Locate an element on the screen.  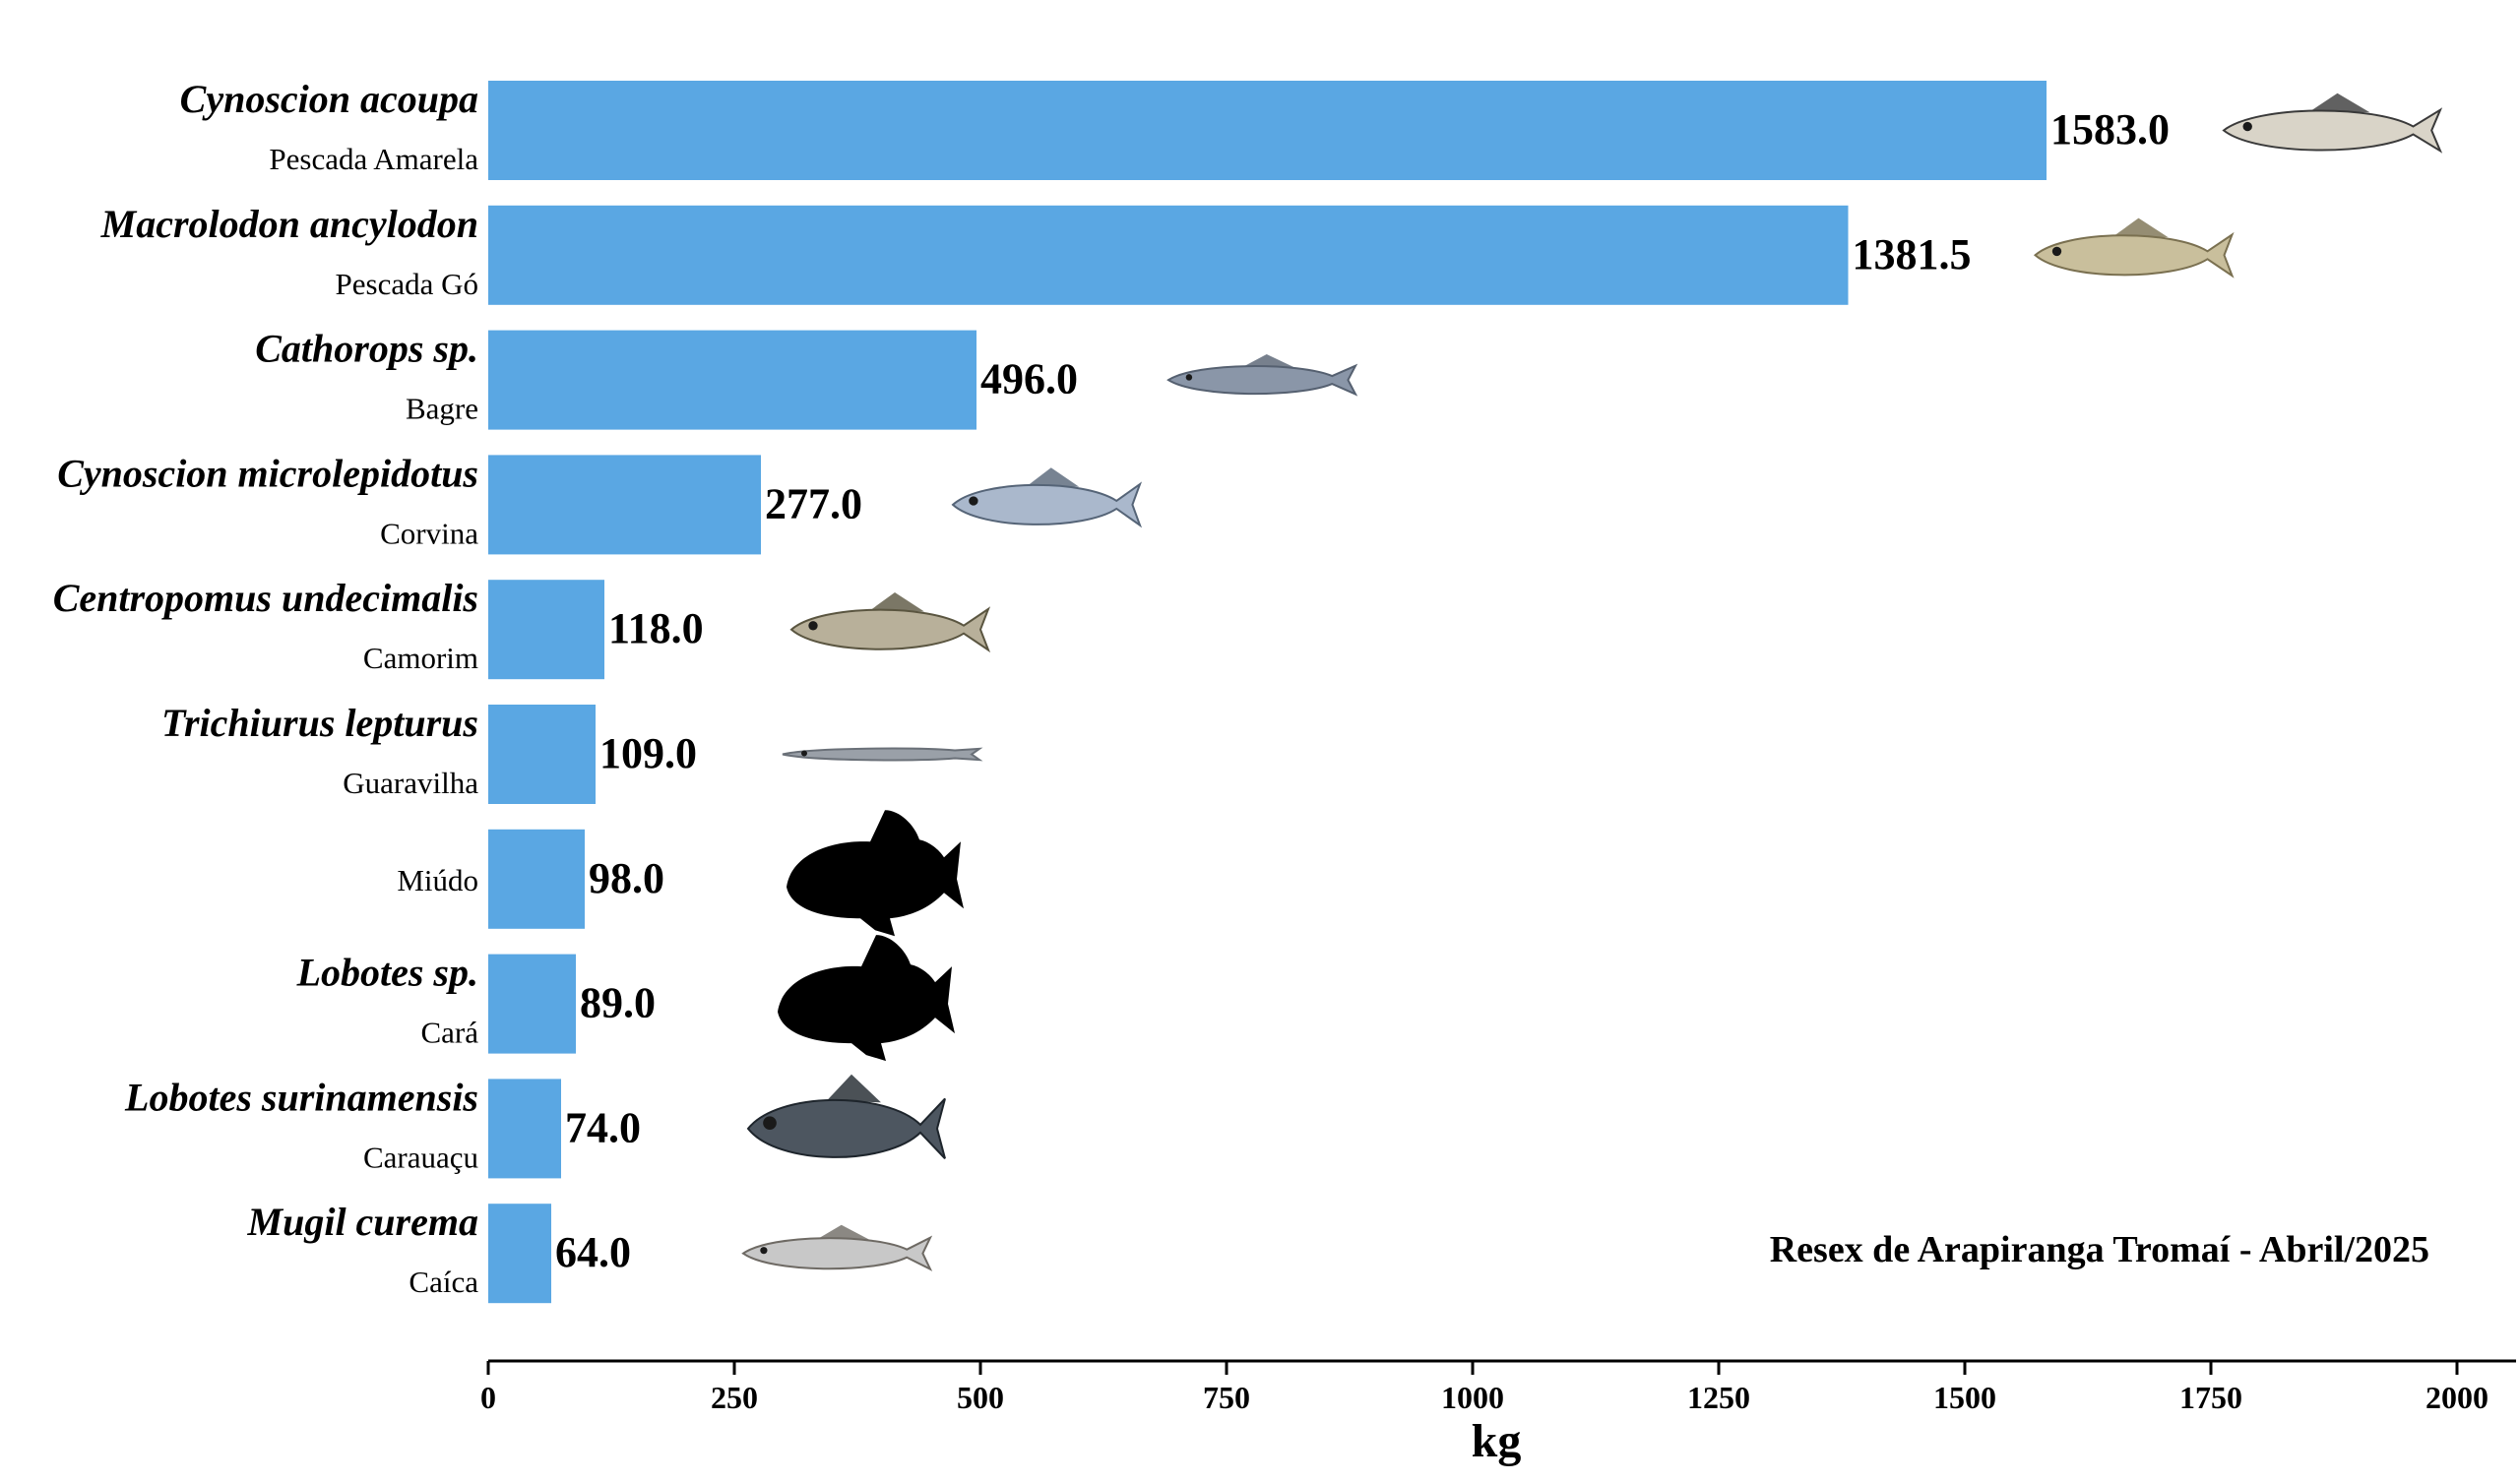
x-tick-label: 750 is located at coordinates (1226, 1397).